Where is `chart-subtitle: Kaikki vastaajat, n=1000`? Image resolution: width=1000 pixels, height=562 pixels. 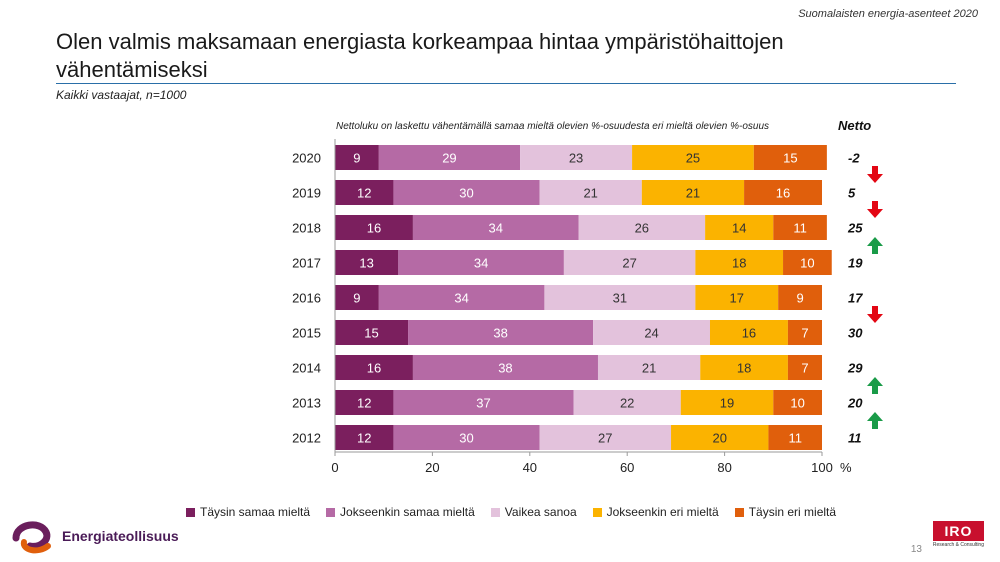 chart-subtitle: Kaikki vastaajat, n=1000 is located at coordinates (121, 95).